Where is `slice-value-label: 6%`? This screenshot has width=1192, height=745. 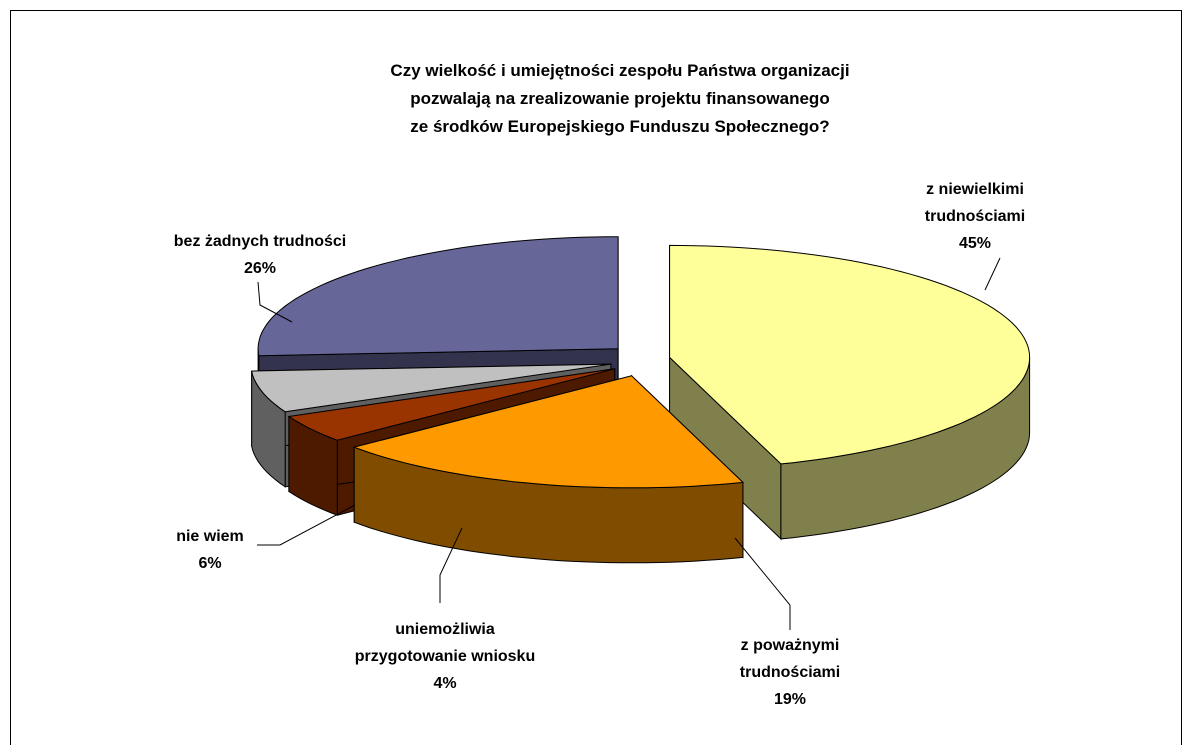 slice-value-label: 6% is located at coordinates (209, 563).